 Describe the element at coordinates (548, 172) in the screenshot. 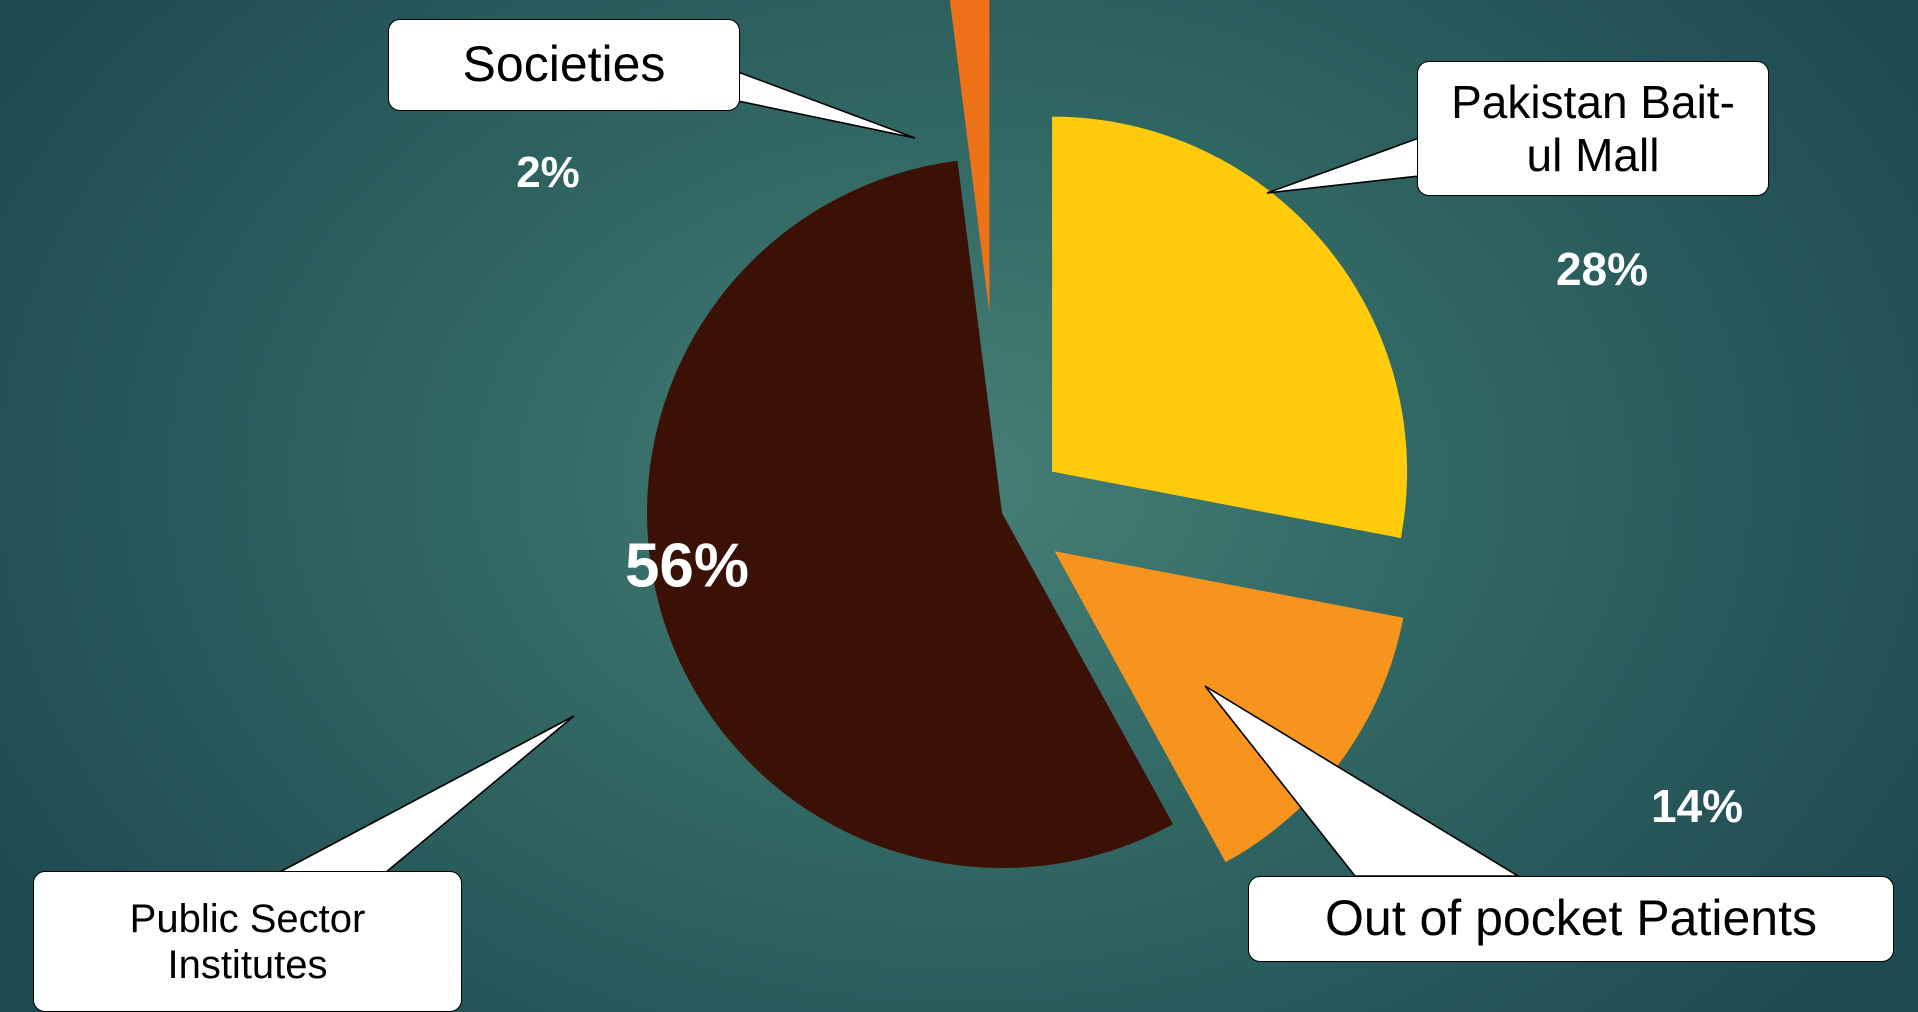

I see `data-label-societies: 2%` at that location.